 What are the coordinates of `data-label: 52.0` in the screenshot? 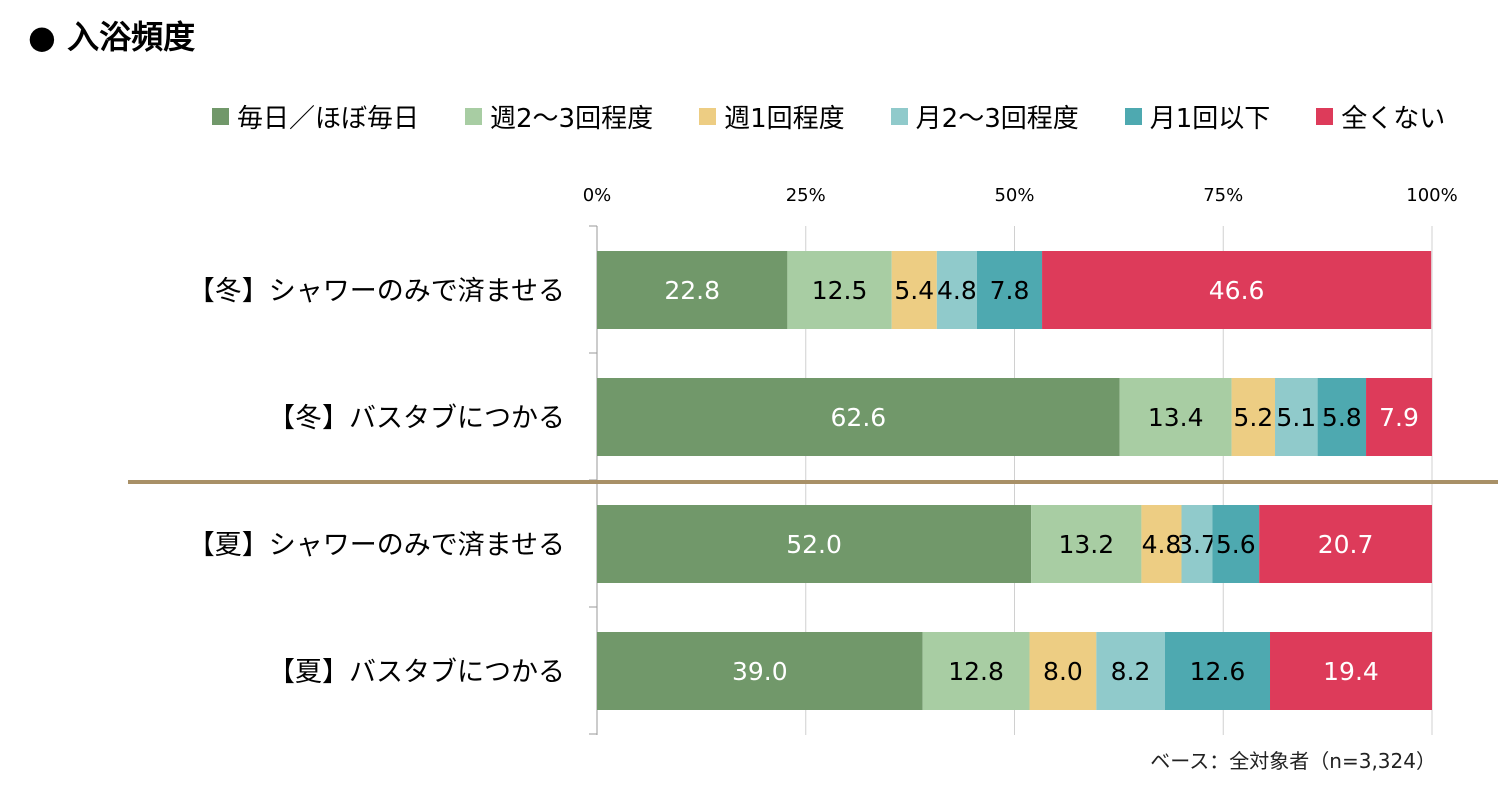 It's located at (814, 544).